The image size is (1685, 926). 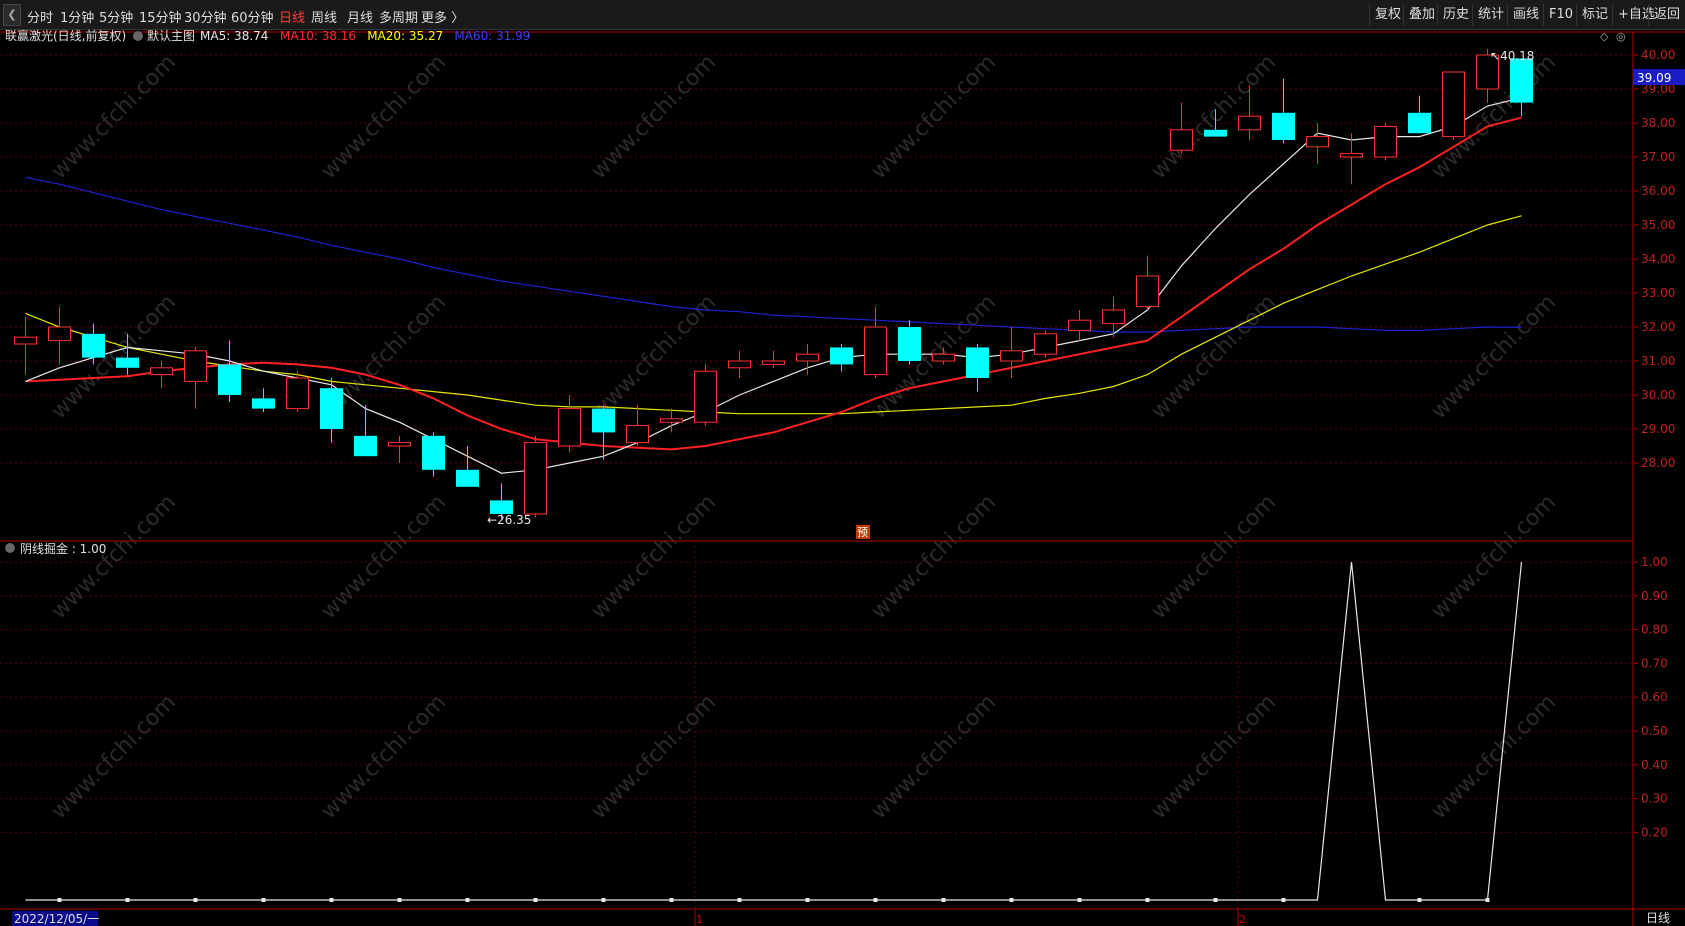 What do you see at coordinates (360, 18) in the screenshot?
I see `tab-8: 月线` at bounding box center [360, 18].